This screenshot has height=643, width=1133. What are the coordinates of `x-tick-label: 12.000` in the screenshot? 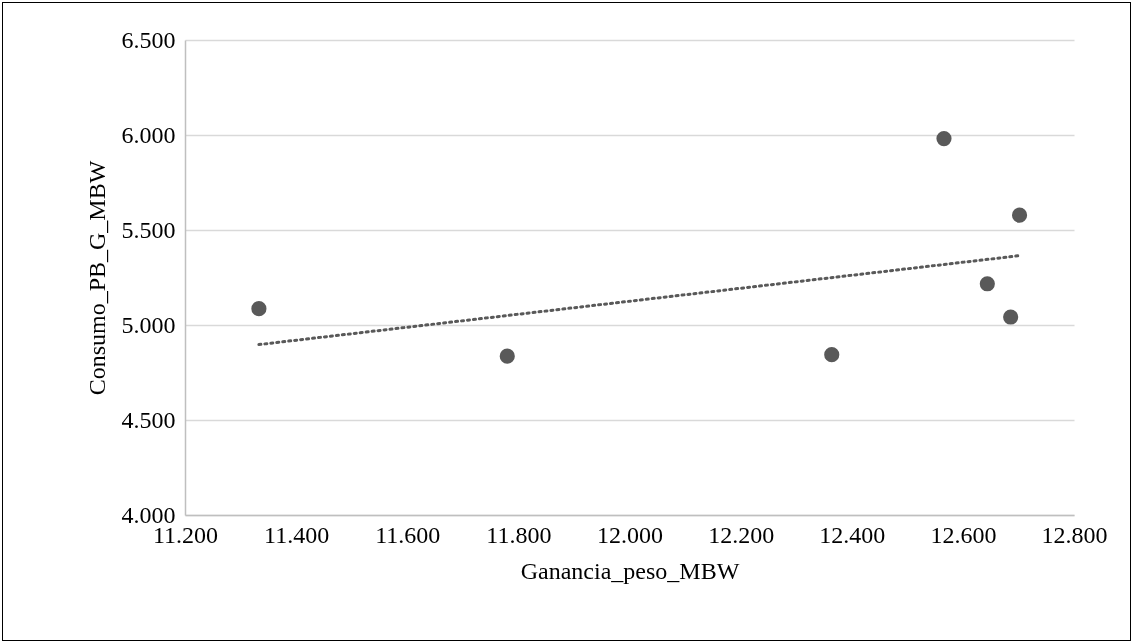 It's located at (630, 534).